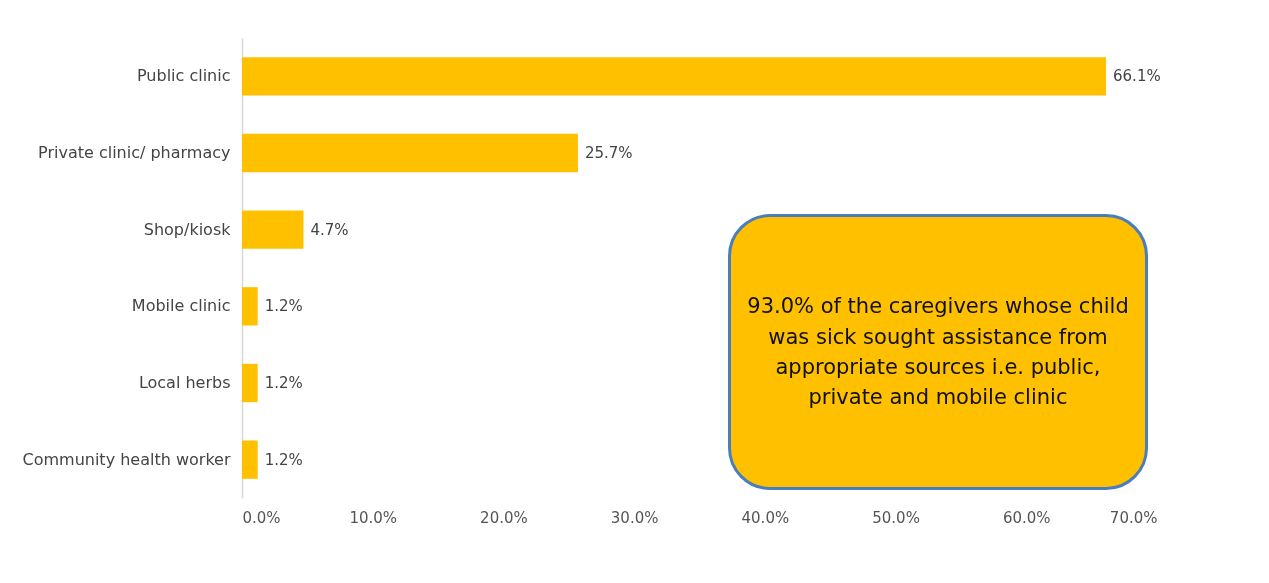 This screenshot has width=1269, height=583. I want to click on x-tick-label: 50.0%, so click(896, 517).